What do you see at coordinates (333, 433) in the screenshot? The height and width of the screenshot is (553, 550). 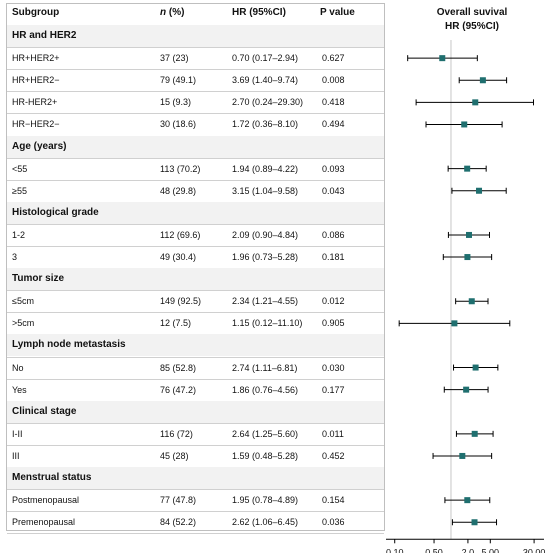 I see `row-p: 0.011` at bounding box center [333, 433].